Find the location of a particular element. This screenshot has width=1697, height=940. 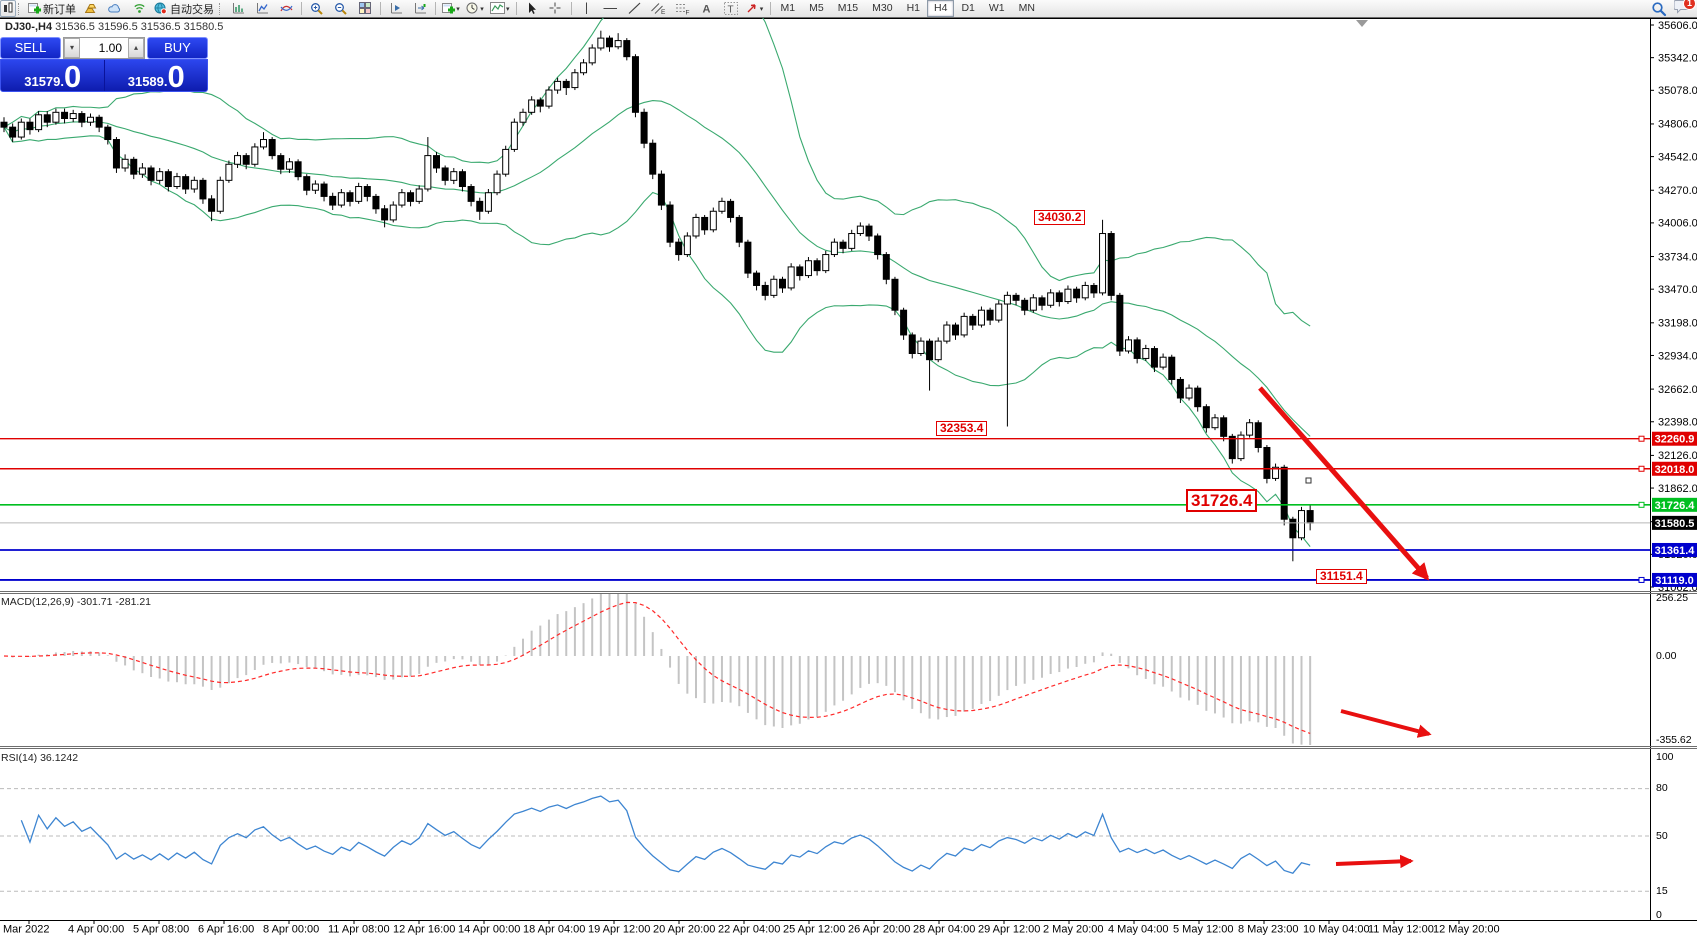

horizontal-line-tool-button is located at coordinates (611, 8).